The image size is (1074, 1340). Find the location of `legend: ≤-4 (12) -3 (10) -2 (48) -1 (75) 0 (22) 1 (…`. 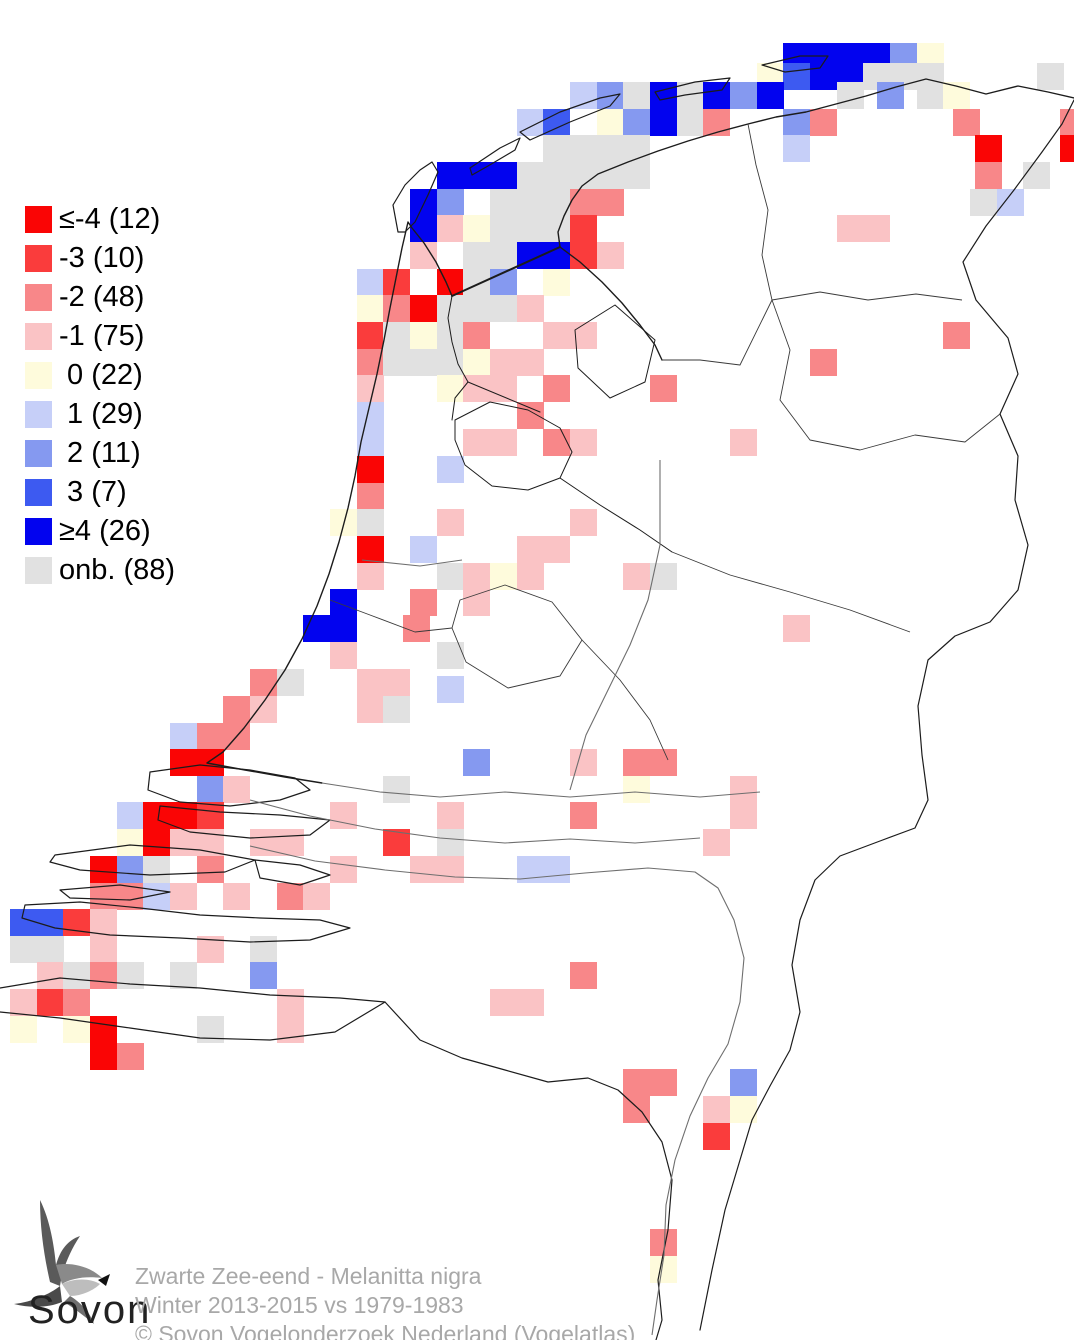

legend: ≤-4 (12) -3 (10) -2 (48) -1 (75) 0 (22) 1 (… is located at coordinates (100, 395).